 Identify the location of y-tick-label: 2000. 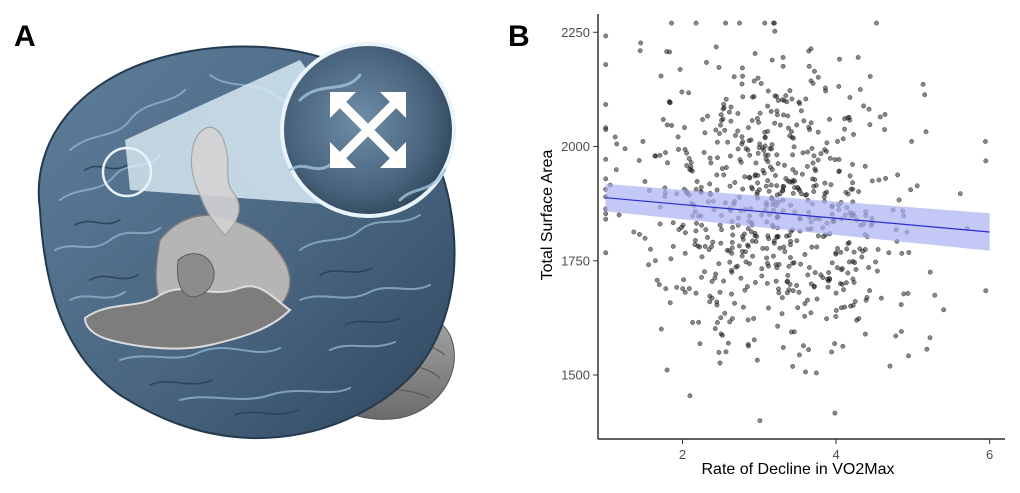
(575, 146).